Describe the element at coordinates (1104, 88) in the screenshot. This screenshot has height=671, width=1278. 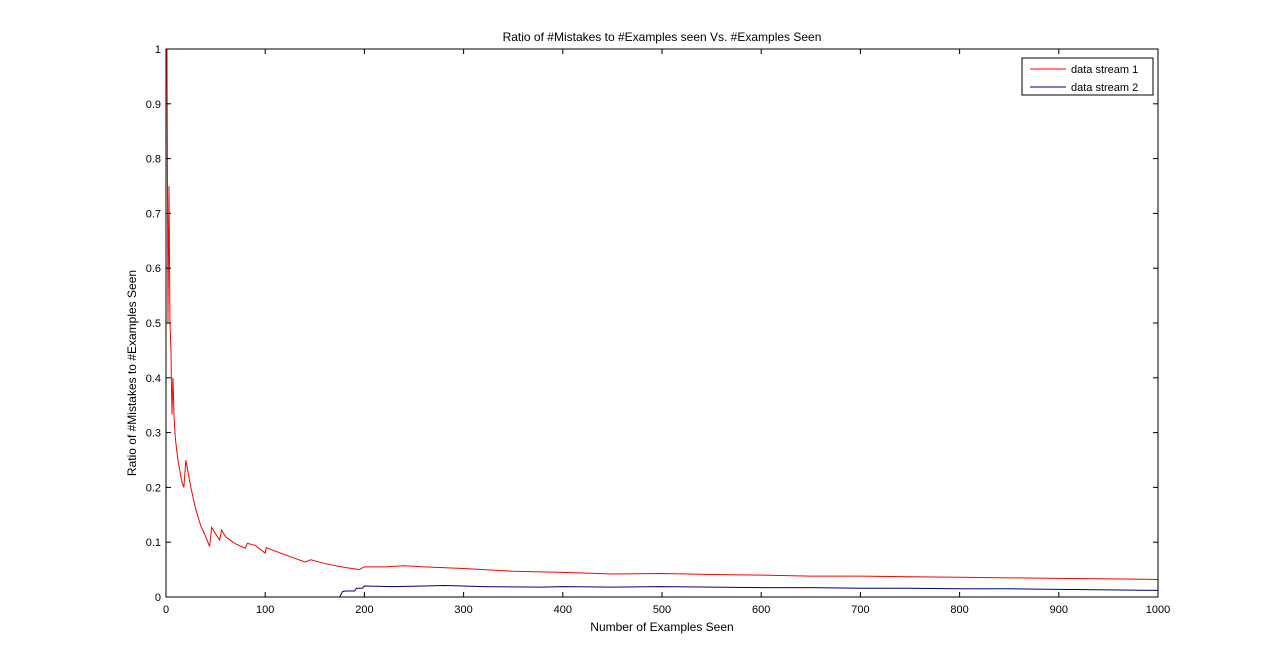
I see `legend-label-2: data stream 2` at that location.